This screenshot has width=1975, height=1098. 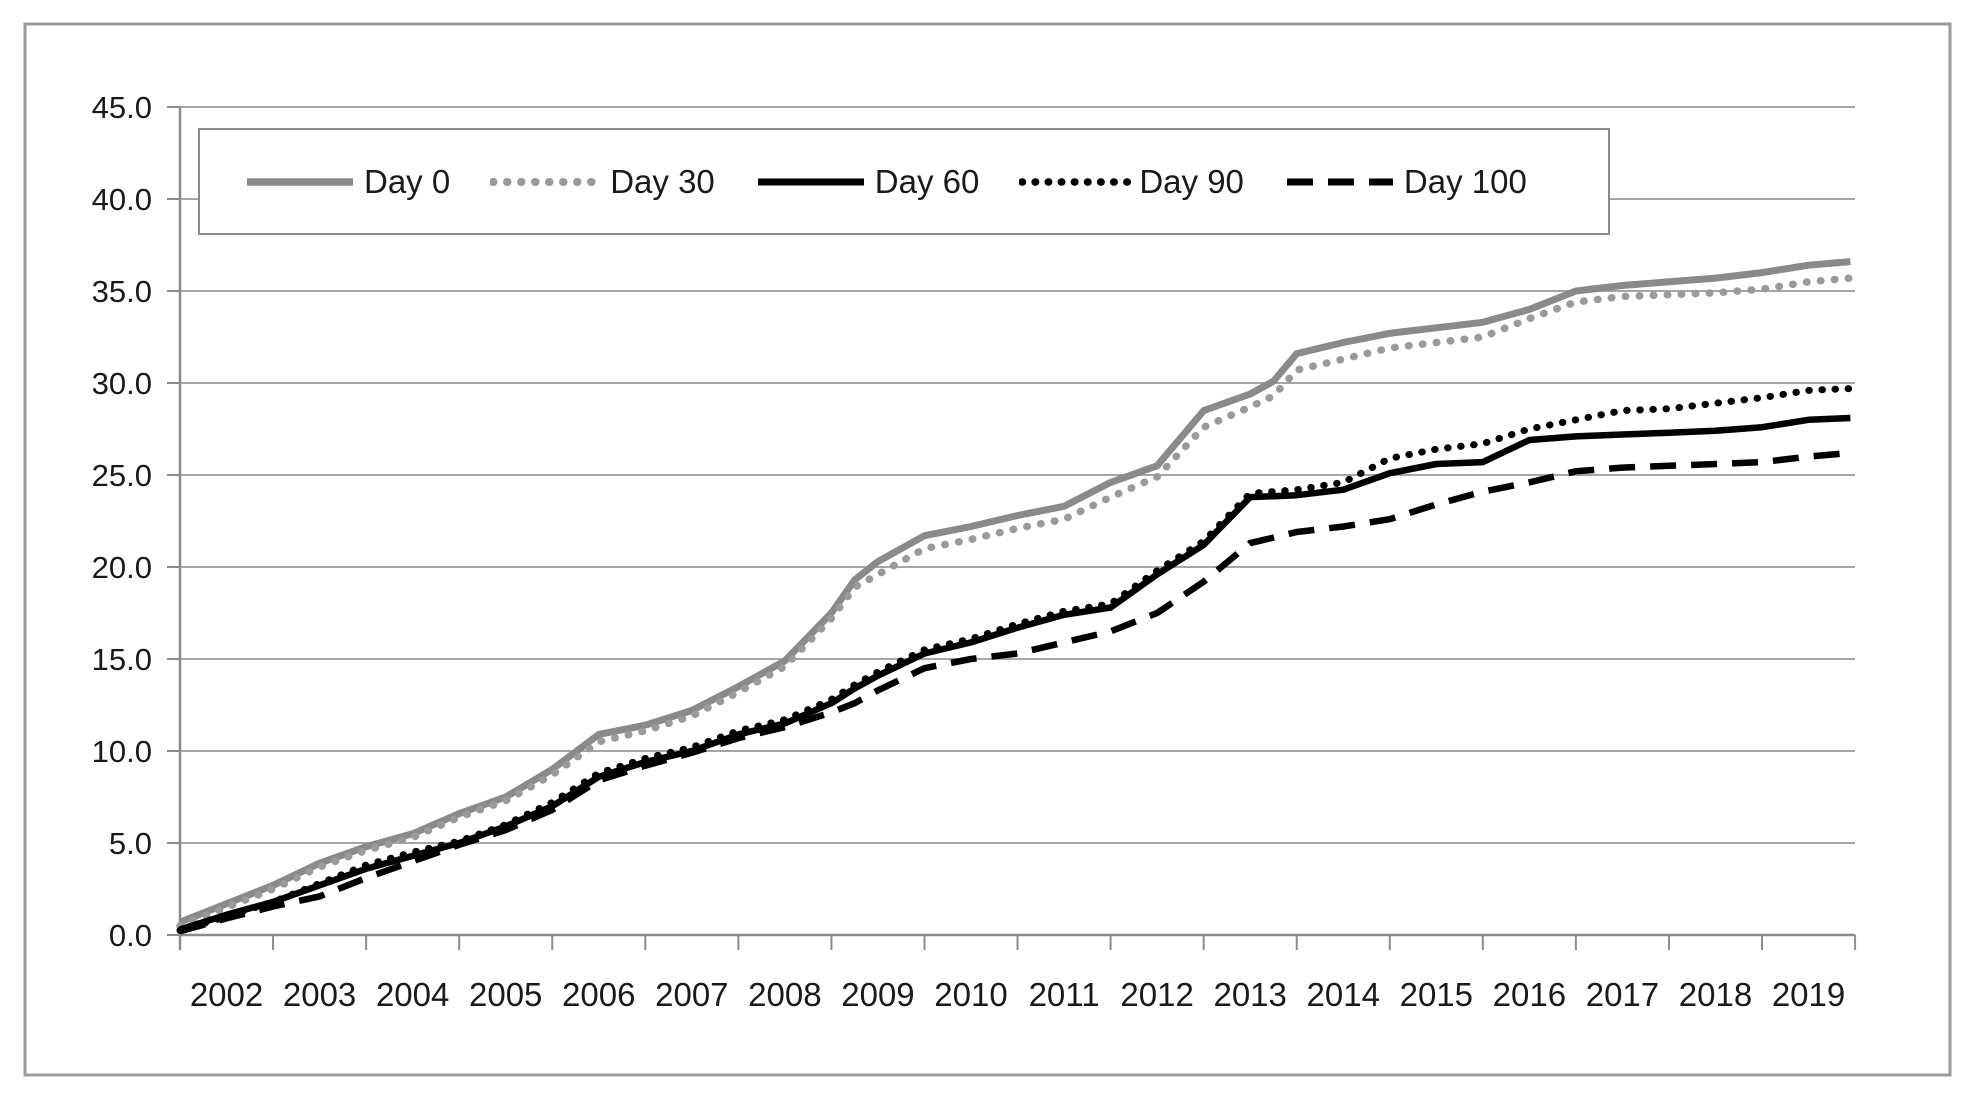 What do you see at coordinates (1249, 994) in the screenshot?
I see `x-tick-label-2013: 2013` at bounding box center [1249, 994].